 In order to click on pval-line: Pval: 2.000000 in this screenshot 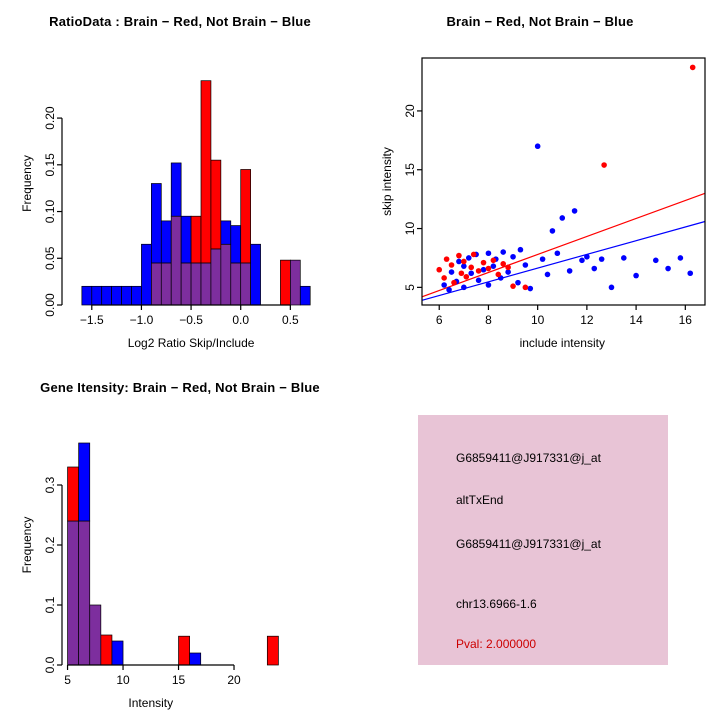, I will do `click(496, 644)`.